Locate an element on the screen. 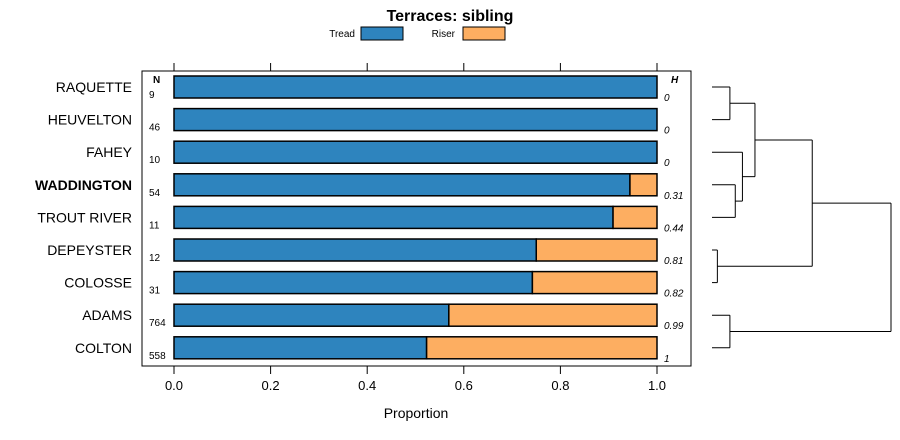 Image resolution: width=900 pixels, height=440 pixels. n-value: 31 is located at coordinates (155, 291).